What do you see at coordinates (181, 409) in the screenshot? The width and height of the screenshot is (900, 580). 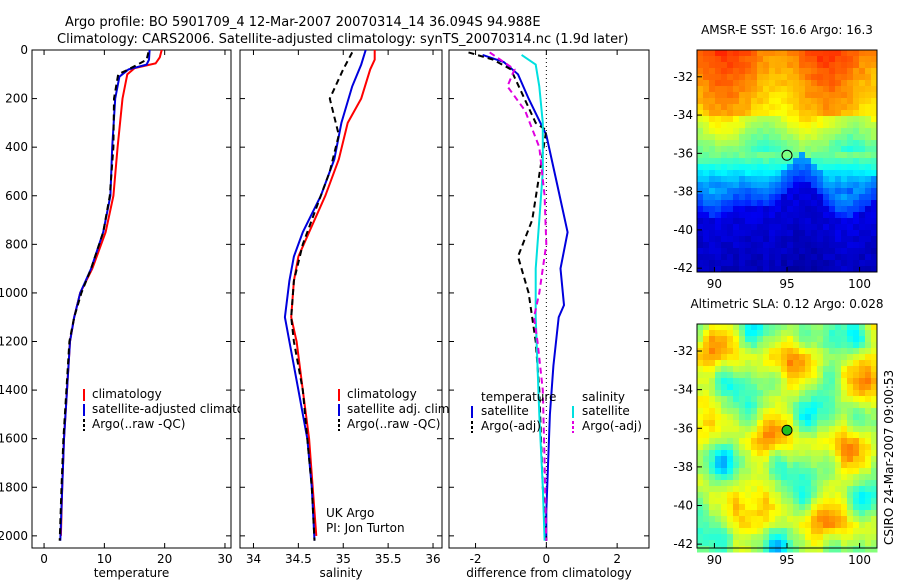 I see `legend-label: satellite-adjusted climatology` at bounding box center [181, 409].